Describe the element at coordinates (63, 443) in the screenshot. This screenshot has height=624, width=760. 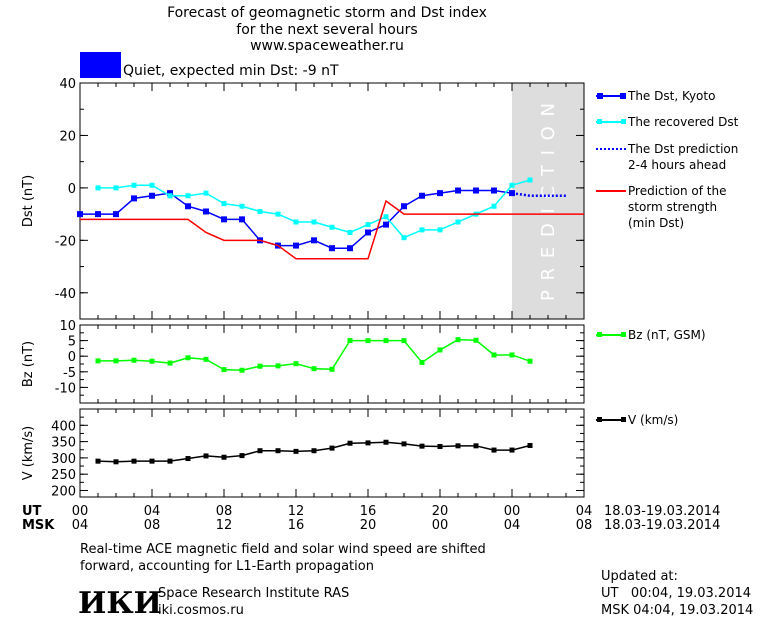
I see `y-tick-label-v: 350` at that location.